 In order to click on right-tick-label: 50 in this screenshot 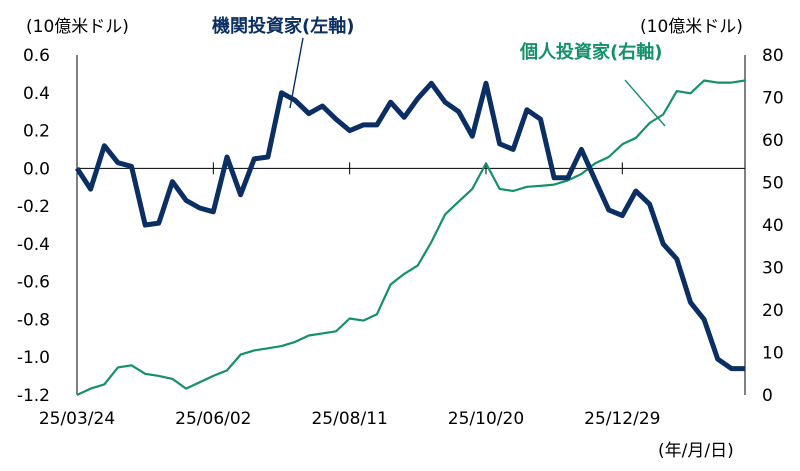, I will do `click(773, 184)`.